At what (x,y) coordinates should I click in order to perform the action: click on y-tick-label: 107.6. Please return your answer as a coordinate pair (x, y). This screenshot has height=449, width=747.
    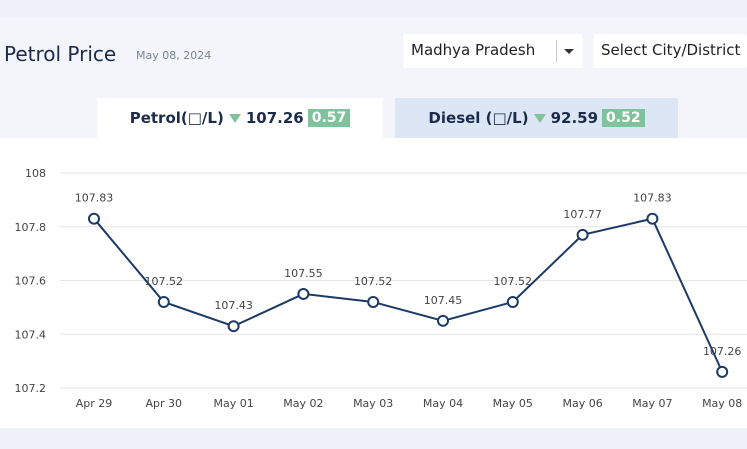
    Looking at the image, I should click on (31, 281).